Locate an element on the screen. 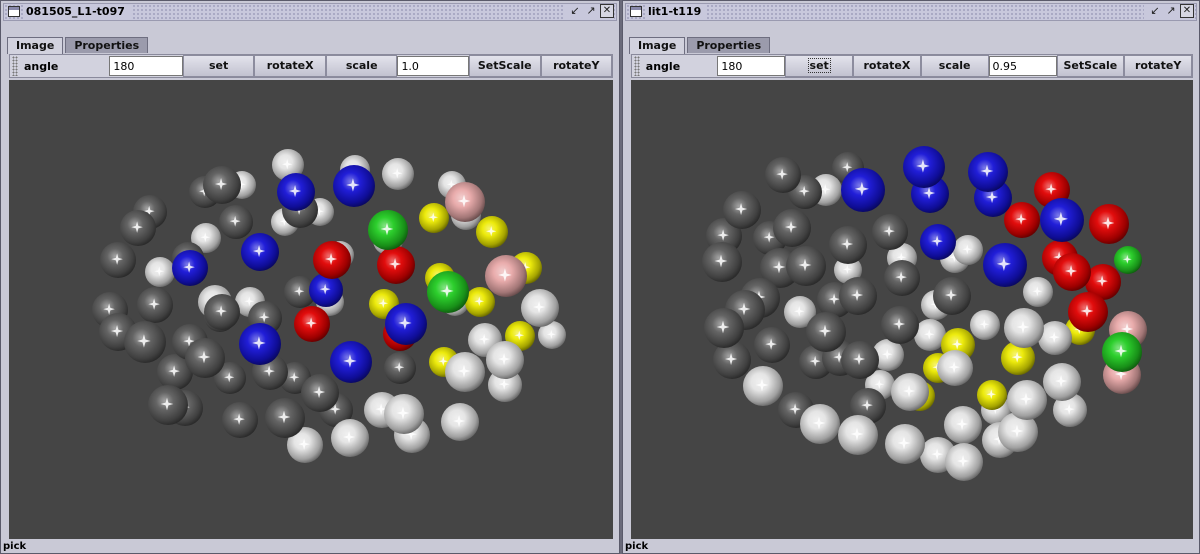 The height and width of the screenshot is (554, 1200). toolbar-grip-icon is located at coordinates (637, 66).